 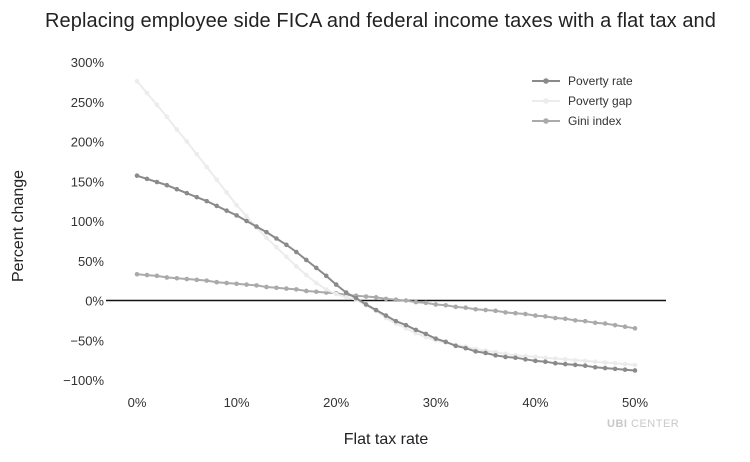 I want to click on x-axis-ticks: 0% 10% 20% 30% 40% 50%, so click(x=388, y=402).